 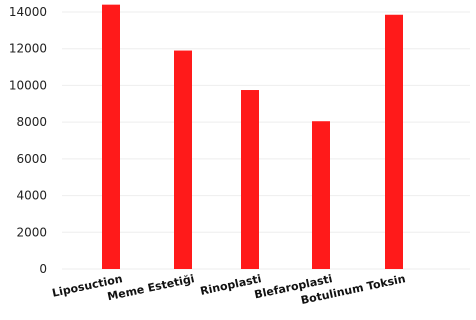 I want to click on y-tick-label: 6000, so click(x=31, y=159).